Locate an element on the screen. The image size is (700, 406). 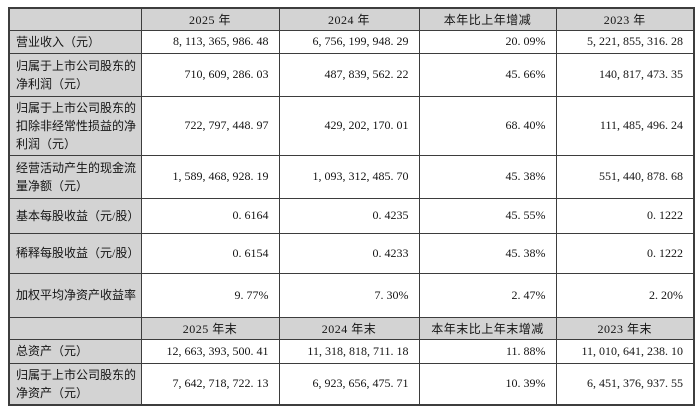
row-label-revenue: 营业收入（元） is located at coordinates (75, 41).